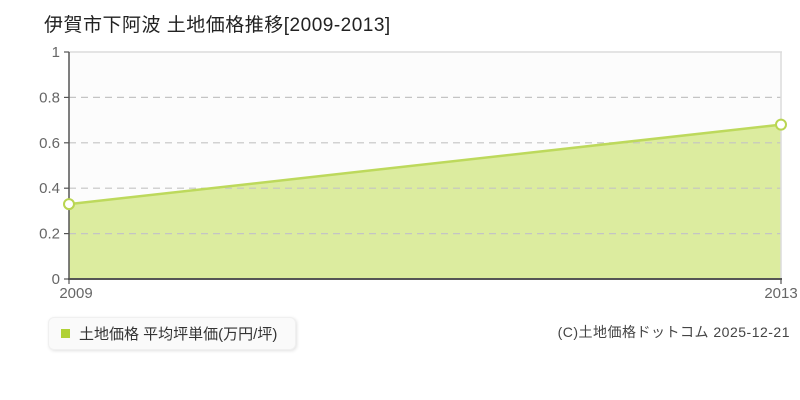 The height and width of the screenshot is (400, 800). Describe the element at coordinates (178, 334) in the screenshot. I see `legend-label: 土地価格 平均坪単価(万円/坪)` at that location.